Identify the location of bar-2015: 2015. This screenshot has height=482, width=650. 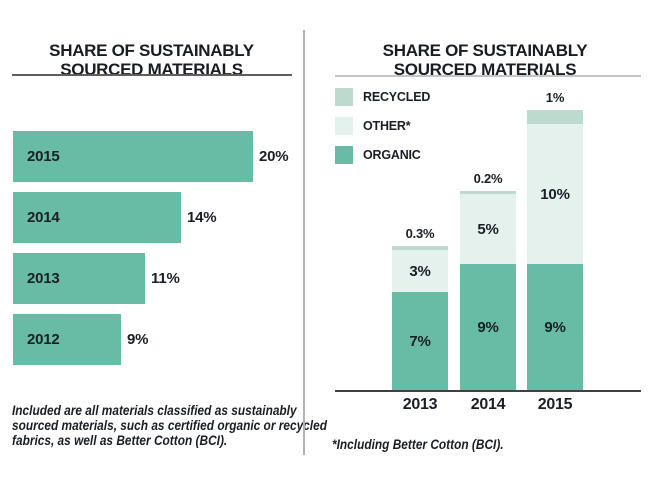
(133, 156).